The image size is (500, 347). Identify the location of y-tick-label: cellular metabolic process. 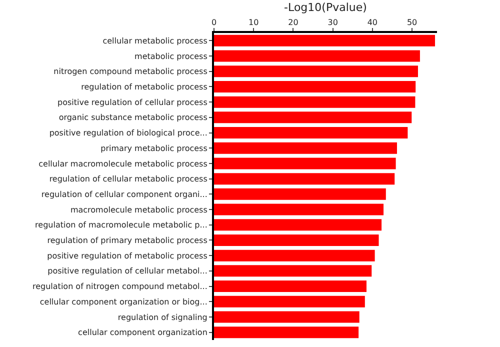
(155, 41).